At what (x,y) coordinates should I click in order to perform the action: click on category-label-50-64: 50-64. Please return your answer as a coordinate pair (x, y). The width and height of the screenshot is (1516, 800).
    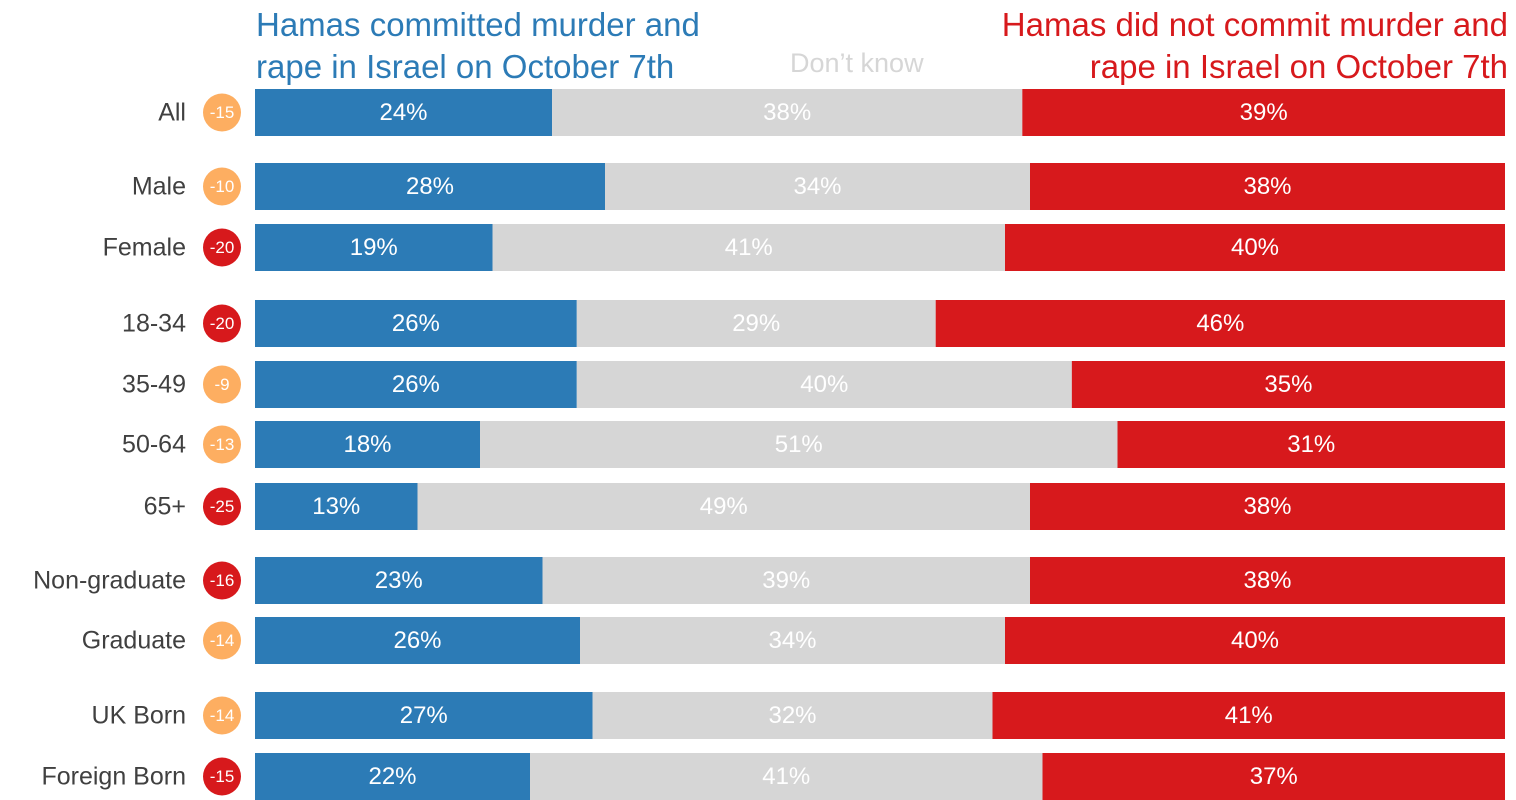
    Looking at the image, I should click on (154, 445).